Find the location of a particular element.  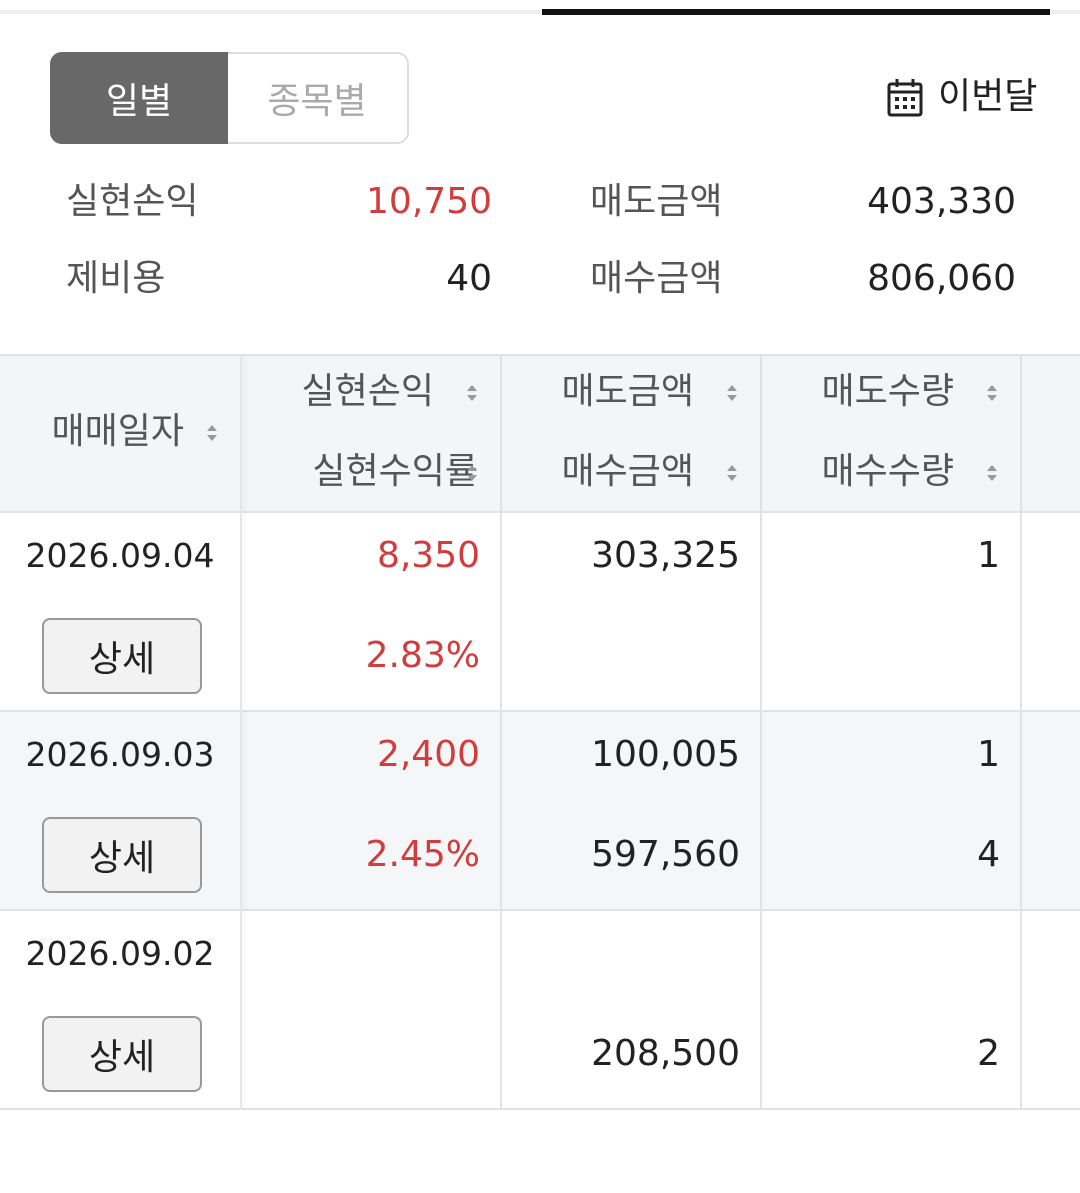

summary-value: 806,060 is located at coordinates (941, 278).